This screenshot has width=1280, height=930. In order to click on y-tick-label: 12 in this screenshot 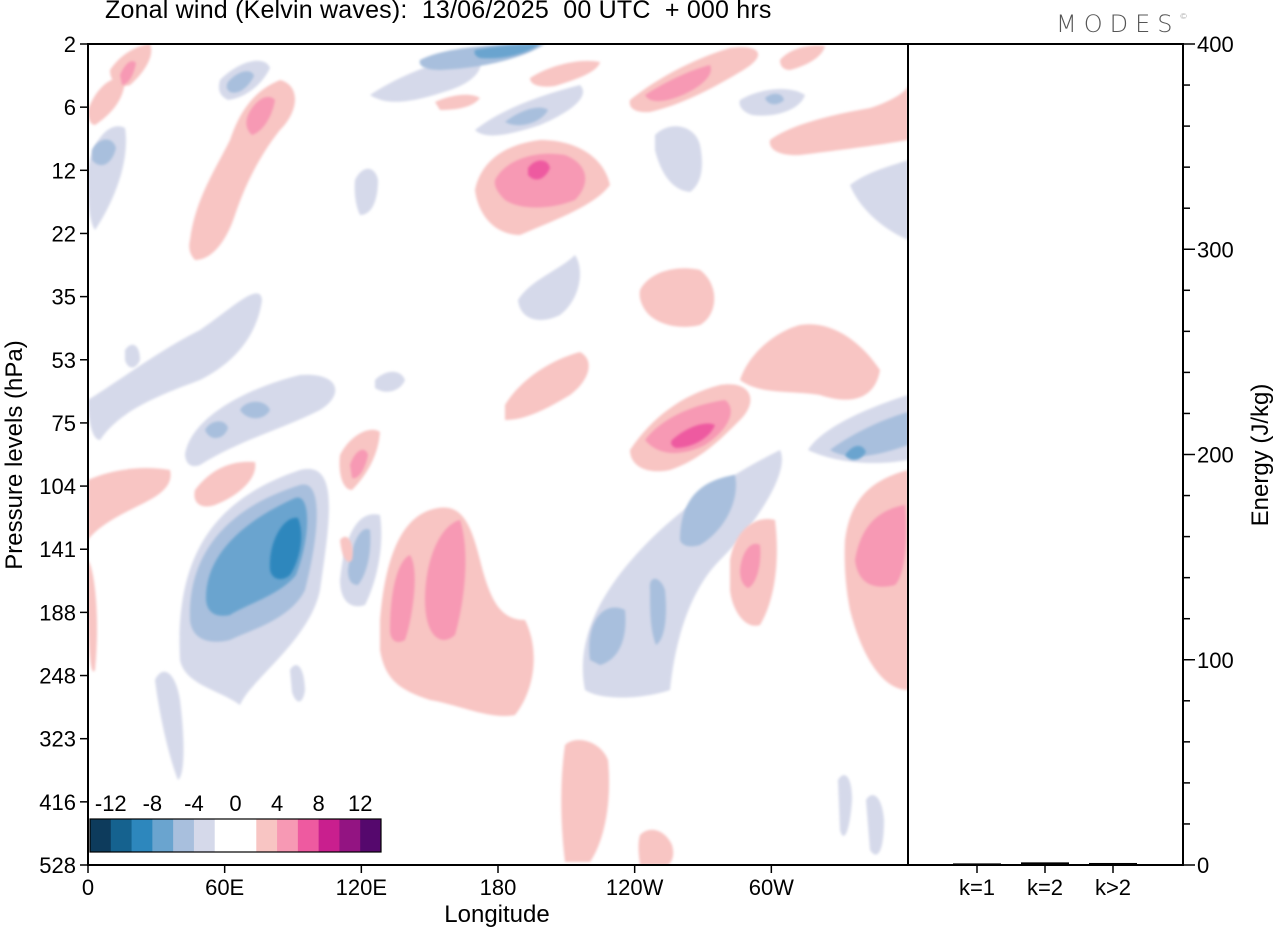, I will do `click(64, 170)`.